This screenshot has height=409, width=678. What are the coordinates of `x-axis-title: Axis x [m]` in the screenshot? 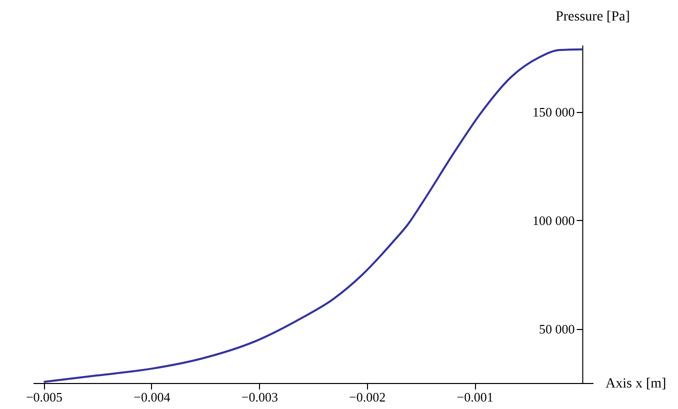 It's located at (636, 384).